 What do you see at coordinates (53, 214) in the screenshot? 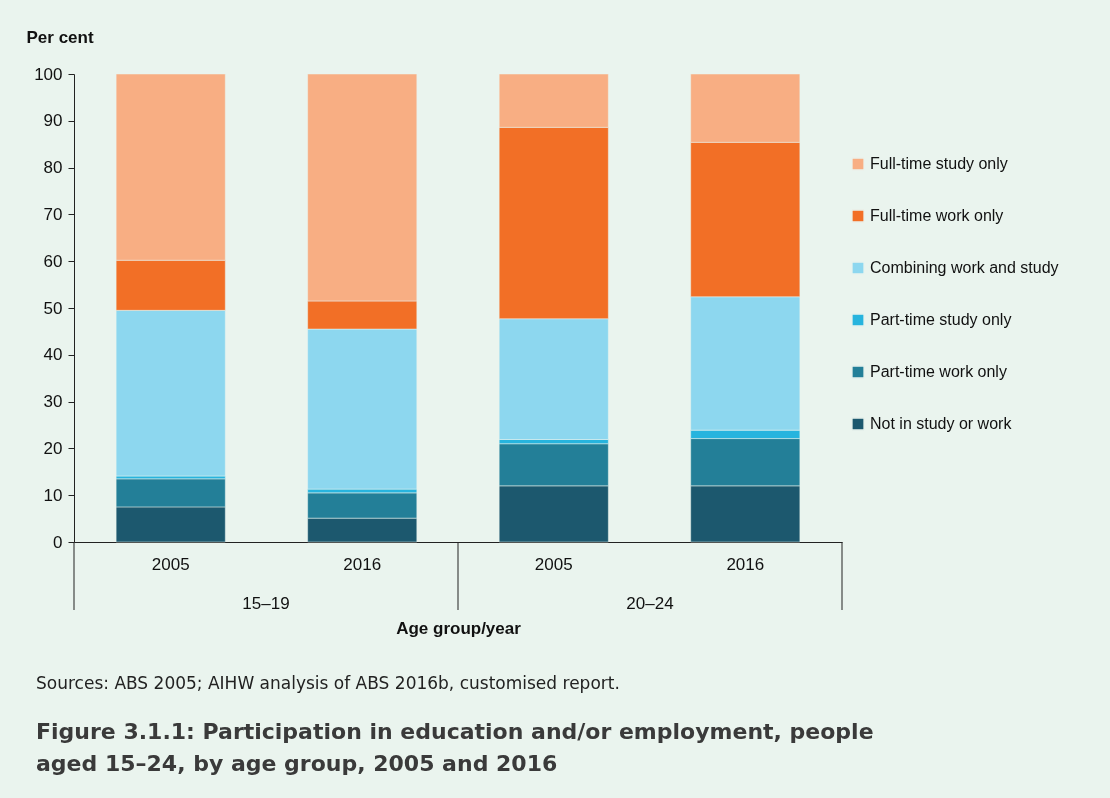
I see `y-tick-label: 70` at bounding box center [53, 214].